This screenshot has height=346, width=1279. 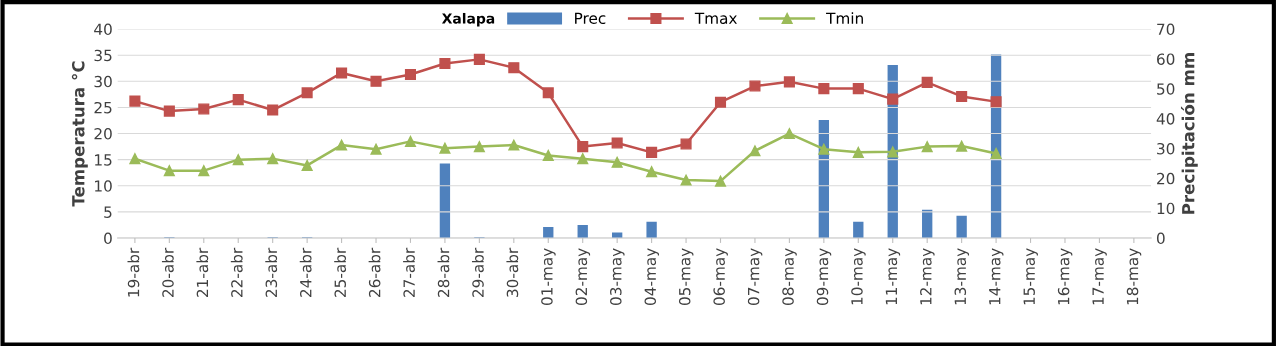 What do you see at coordinates (583, 276) in the screenshot?
I see `x-tick-label: 02-may` at bounding box center [583, 276].